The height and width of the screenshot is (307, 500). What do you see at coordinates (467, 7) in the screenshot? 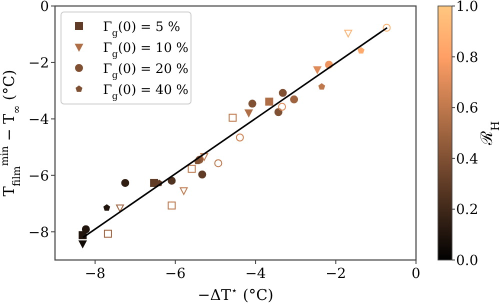
I see `color-bar-label: 1.0` at bounding box center [467, 7].